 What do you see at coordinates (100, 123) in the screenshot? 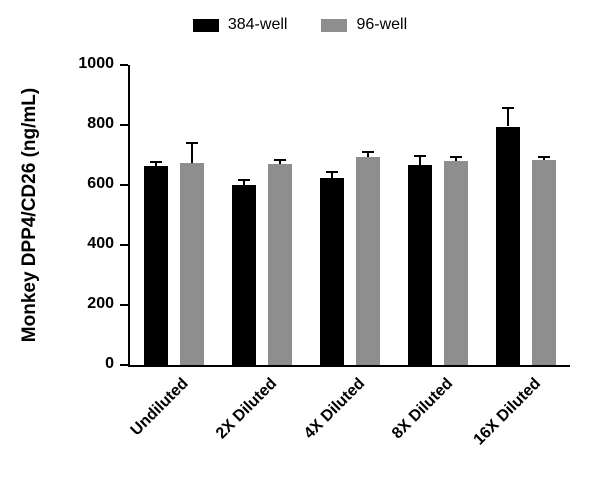
I see `y-tick-label: 800` at bounding box center [100, 123].